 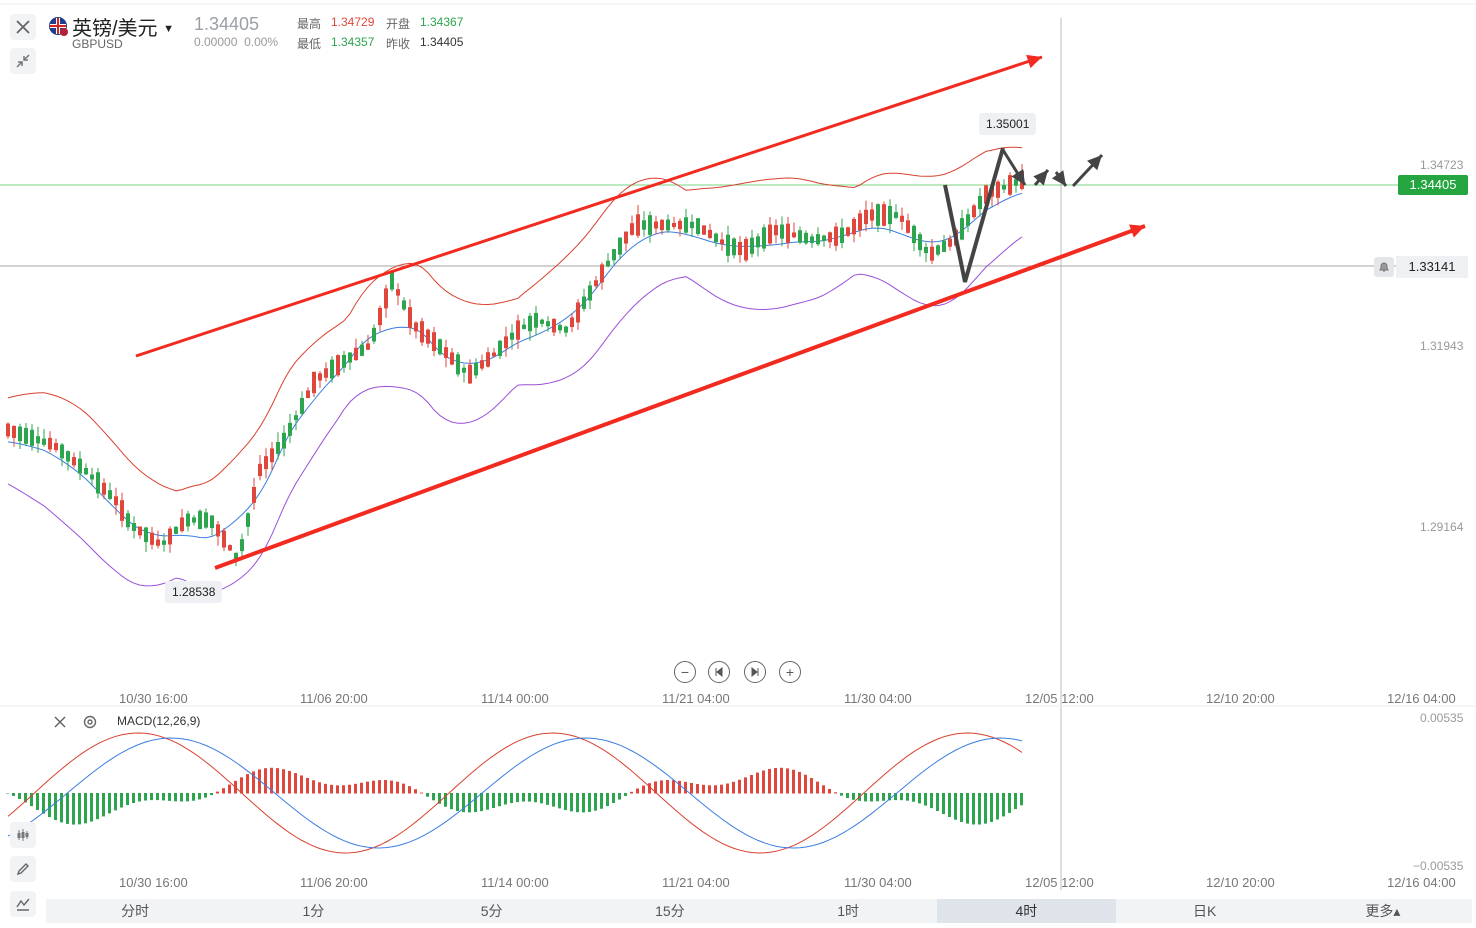 I want to click on collapse-icon, so click(x=23, y=61).